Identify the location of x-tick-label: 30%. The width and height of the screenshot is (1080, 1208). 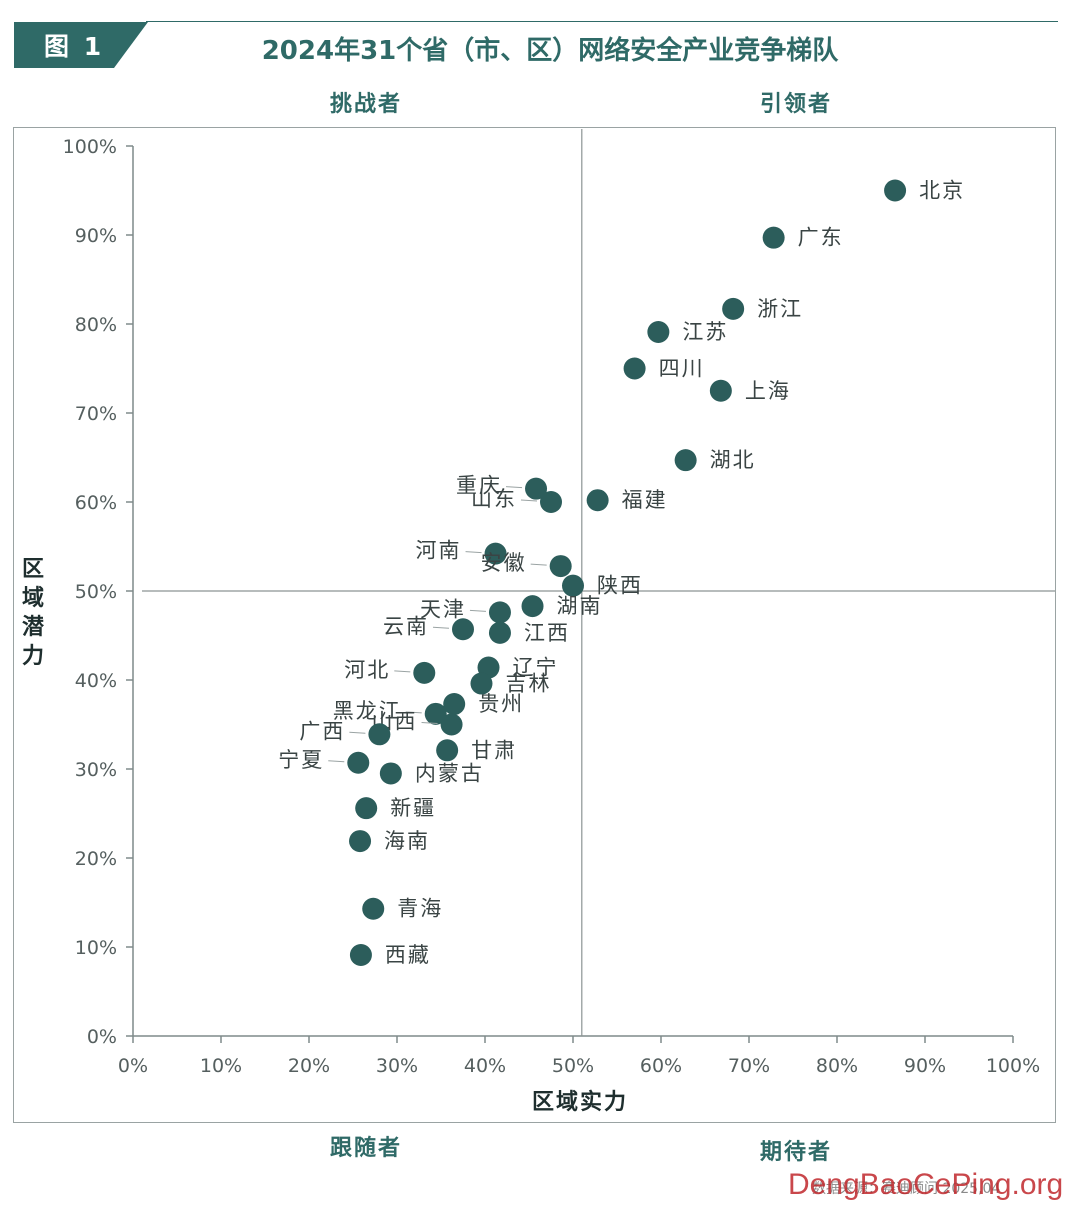
(397, 1066).